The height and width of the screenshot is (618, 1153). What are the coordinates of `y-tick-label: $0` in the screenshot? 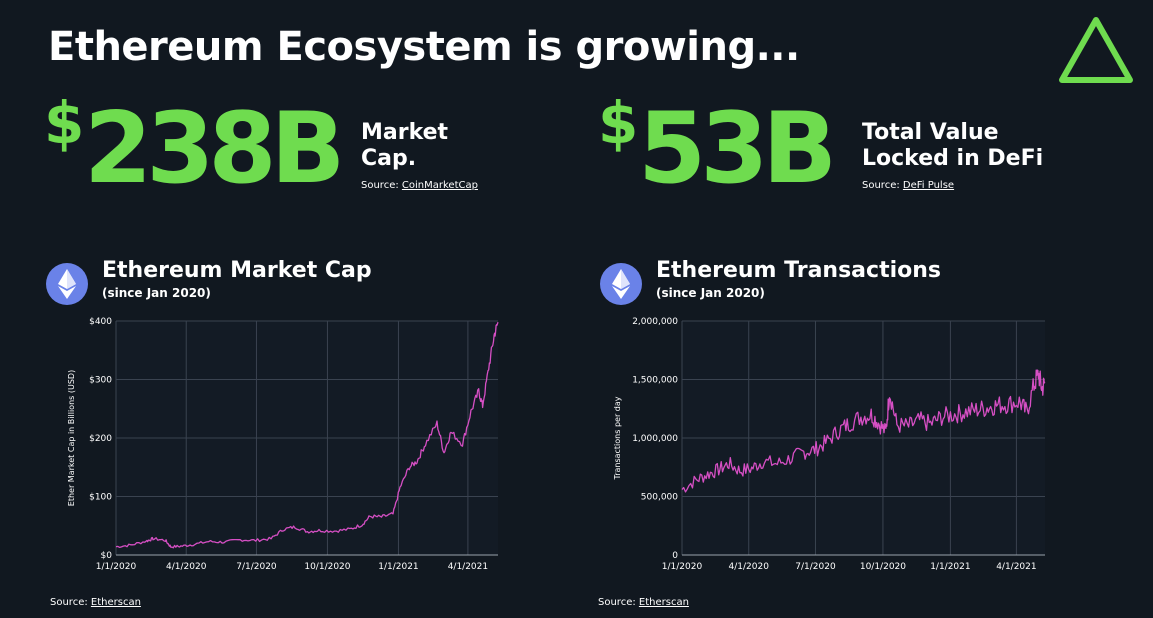 It's located at (107, 556).